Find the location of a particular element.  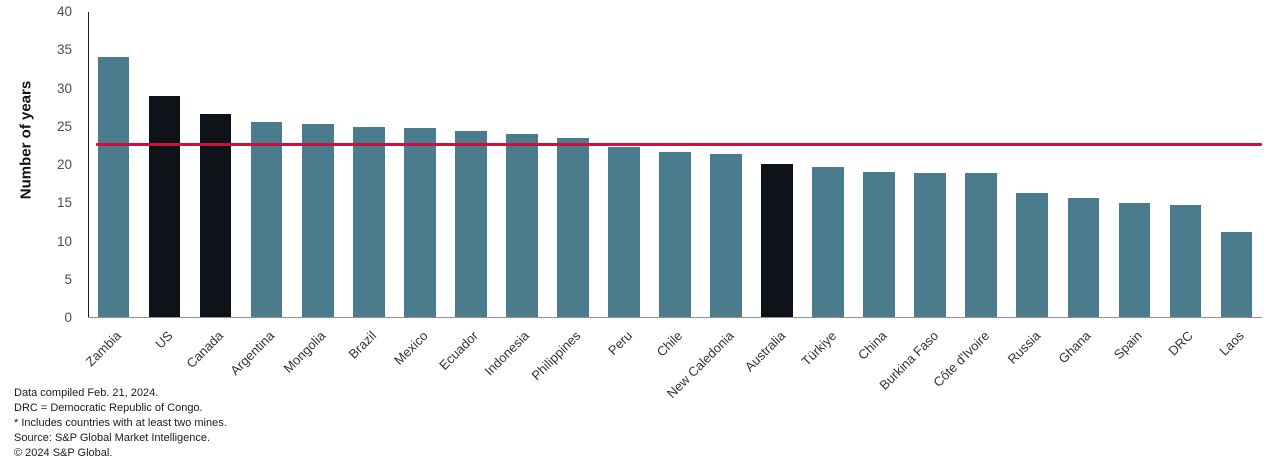

x-tick-label: Argentina is located at coordinates (252, 353).